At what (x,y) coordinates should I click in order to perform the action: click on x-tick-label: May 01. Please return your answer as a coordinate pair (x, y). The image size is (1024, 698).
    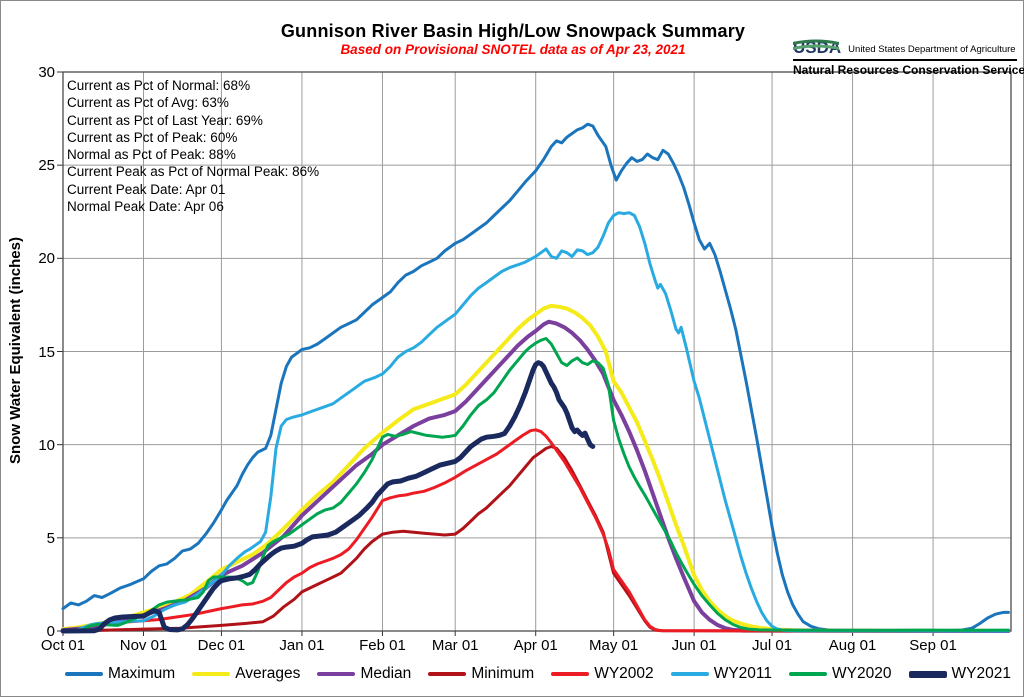
    Looking at the image, I should click on (614, 645).